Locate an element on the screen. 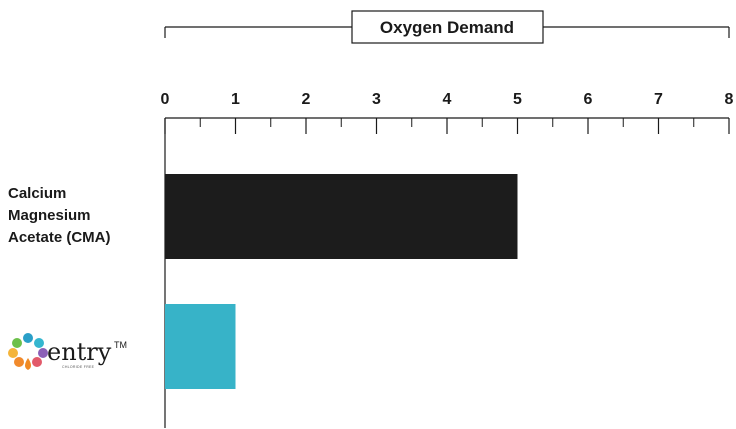  logo-petal-bottom-left is located at coordinates (19, 362).